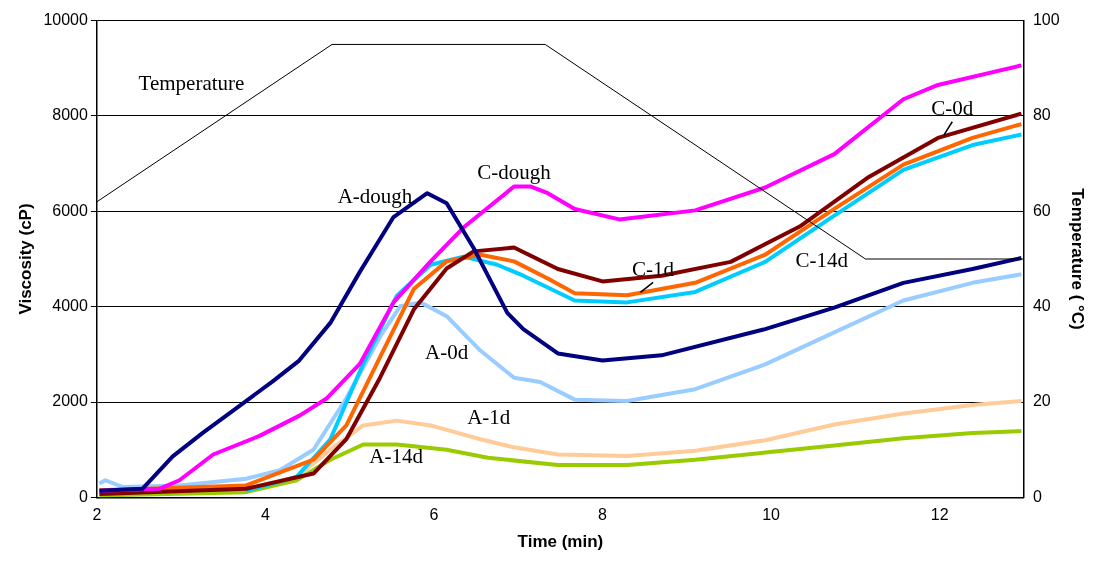 The height and width of the screenshot is (569, 1109). What do you see at coordinates (375, 195) in the screenshot?
I see `series-label: A-dough` at bounding box center [375, 195].